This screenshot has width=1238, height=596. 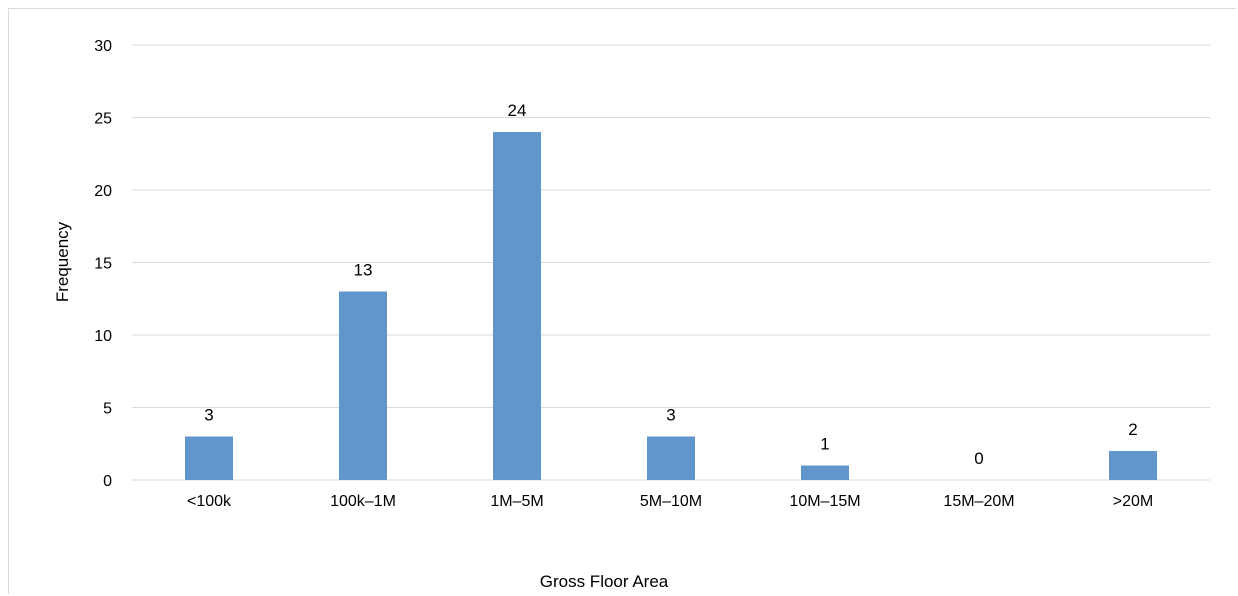 I want to click on y-tick-label: 5, so click(x=107, y=409).